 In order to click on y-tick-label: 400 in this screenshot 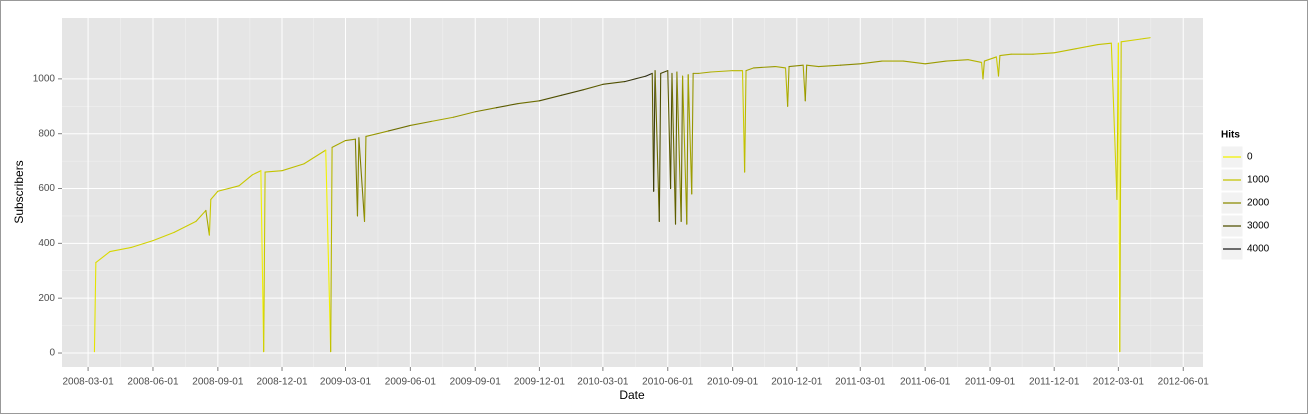, I will do `click(46, 243)`.